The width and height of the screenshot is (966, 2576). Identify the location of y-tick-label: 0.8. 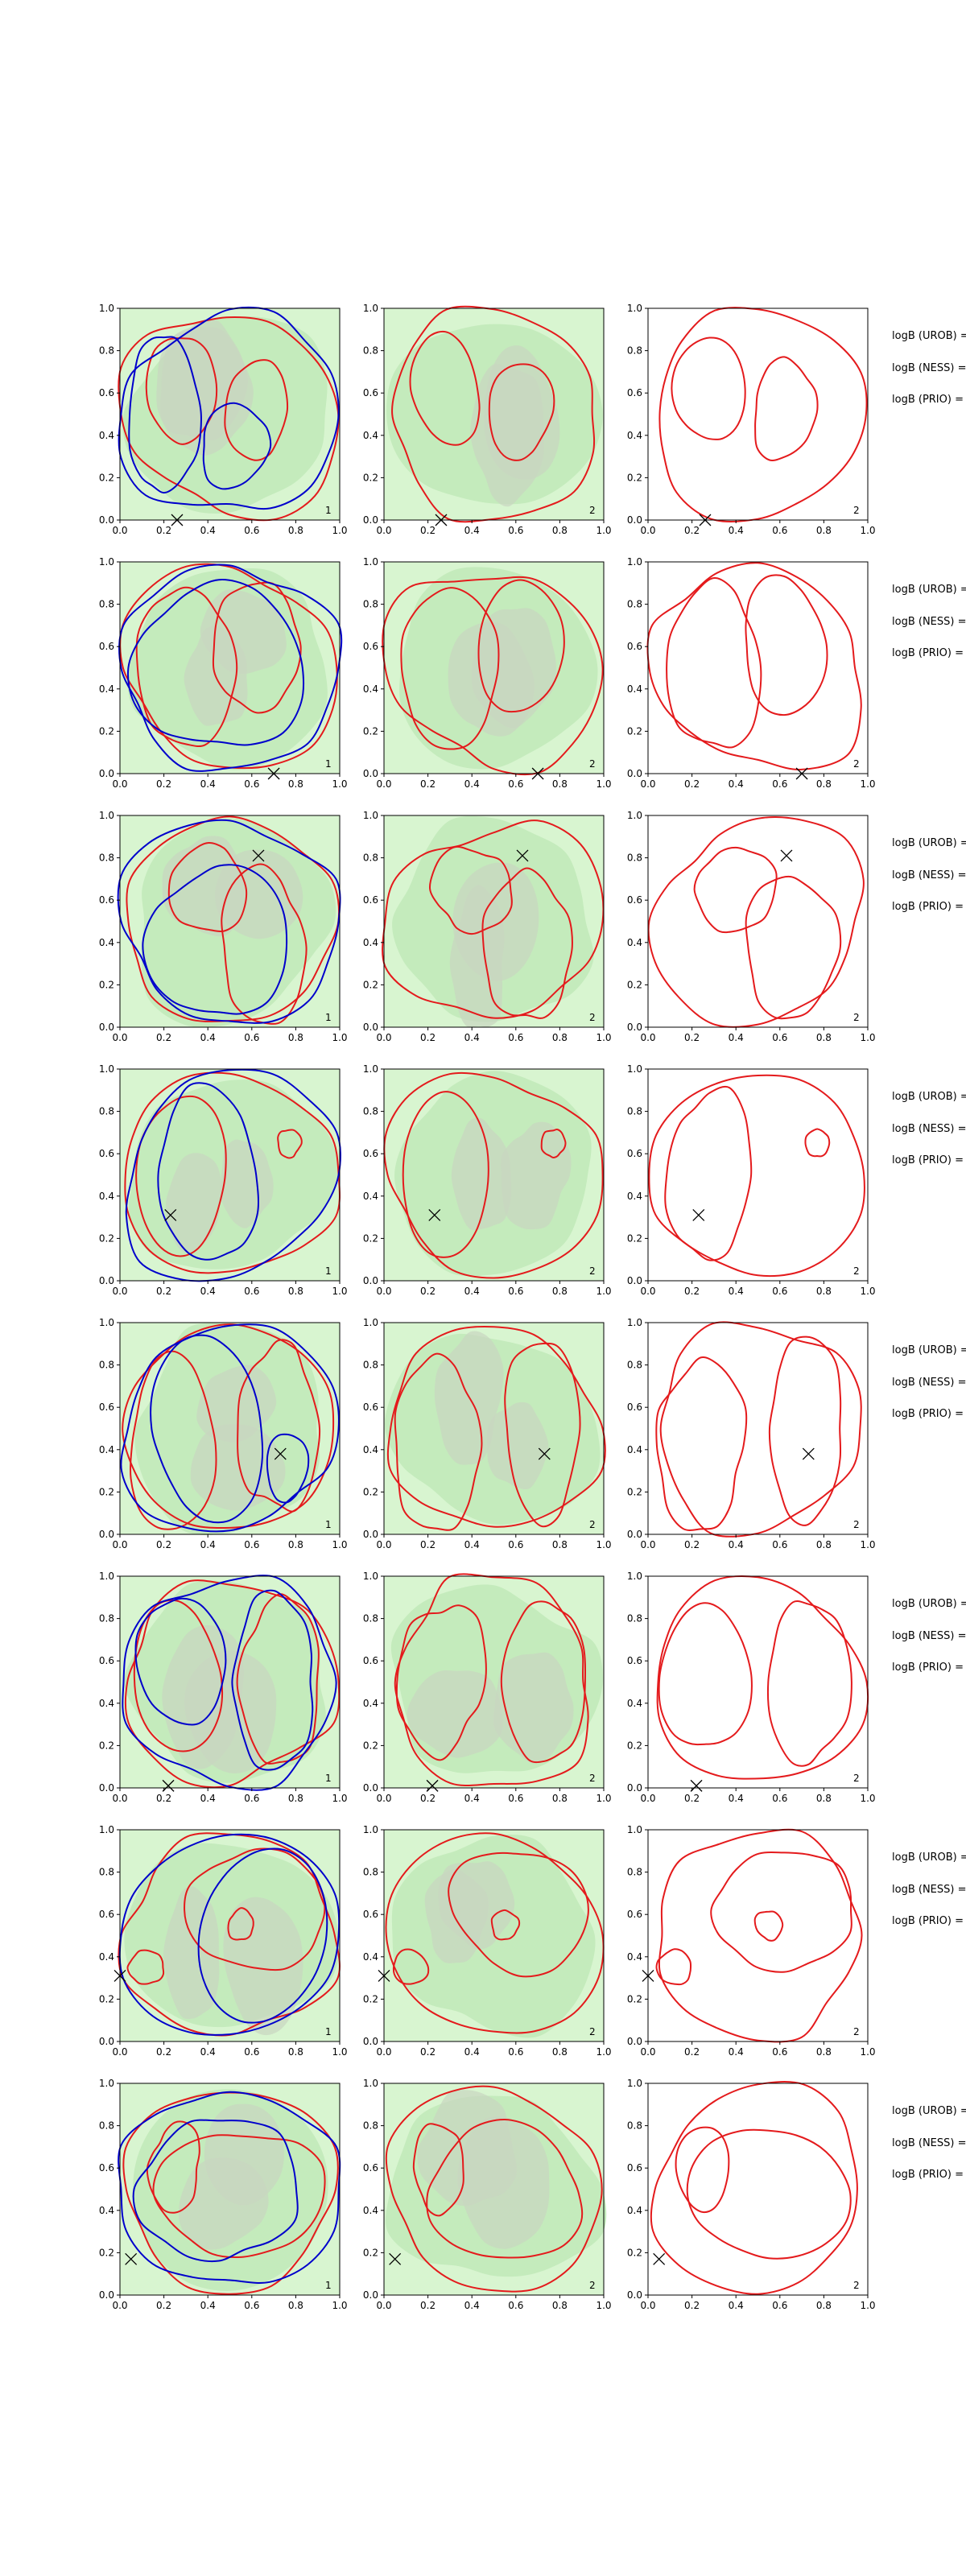
(370, 2126).